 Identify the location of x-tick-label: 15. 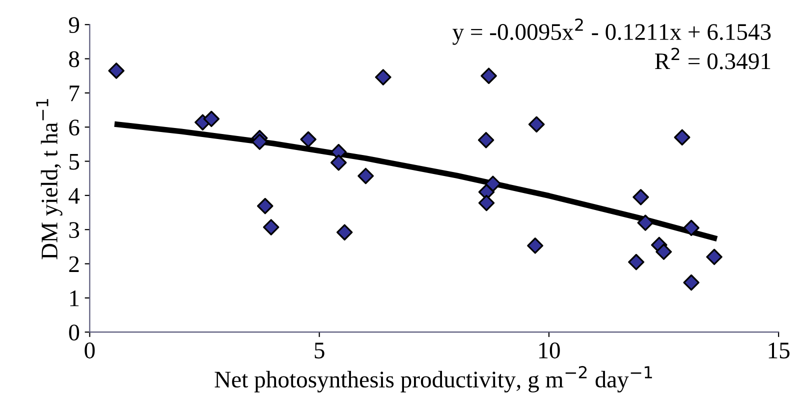
(779, 350).